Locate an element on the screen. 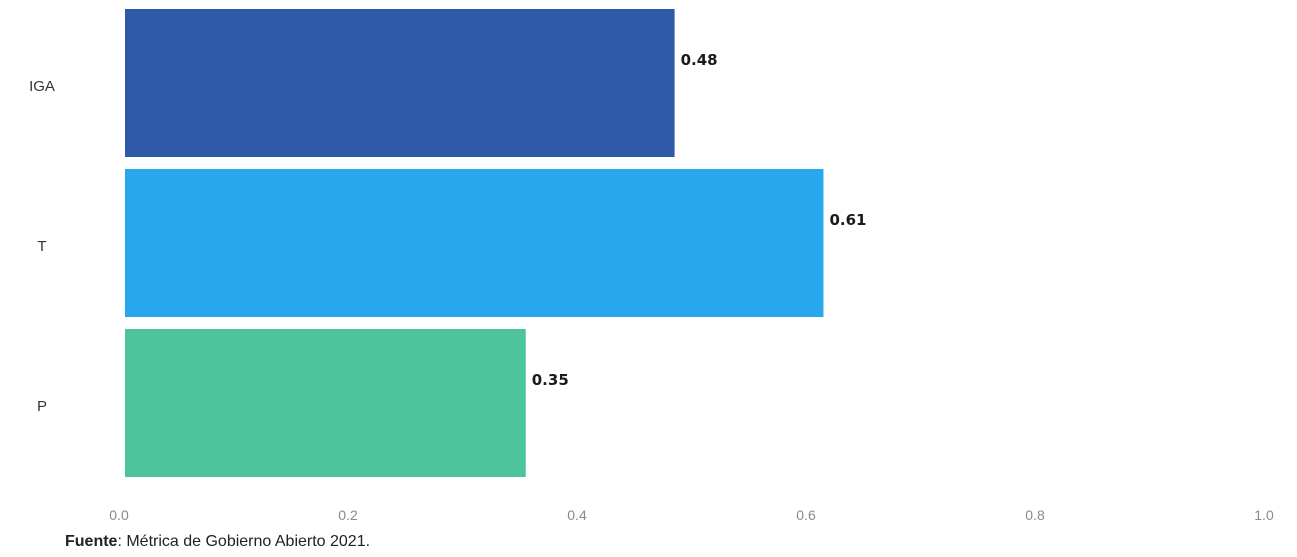  category-labels-group: IGA T P is located at coordinates (42, 246).